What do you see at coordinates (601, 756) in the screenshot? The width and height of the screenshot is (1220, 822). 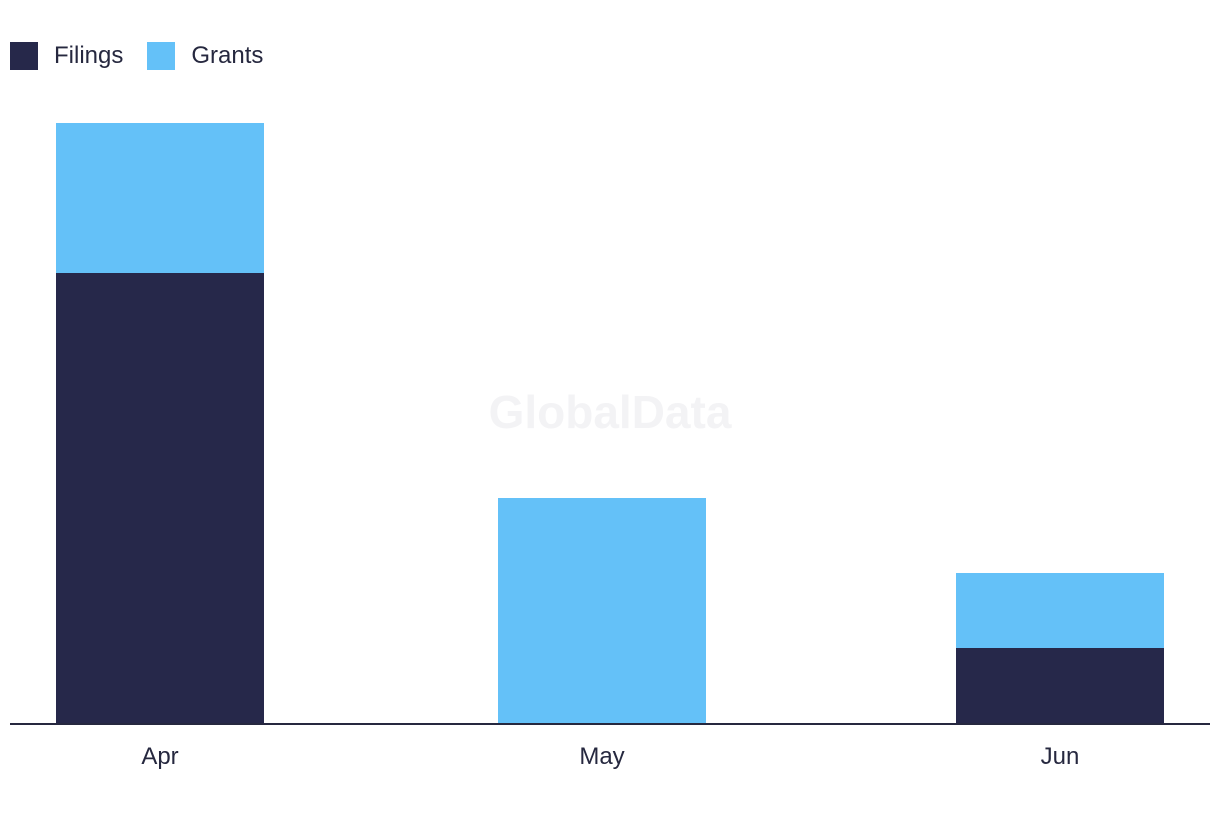 I see `x-tick-label-may: May` at bounding box center [601, 756].